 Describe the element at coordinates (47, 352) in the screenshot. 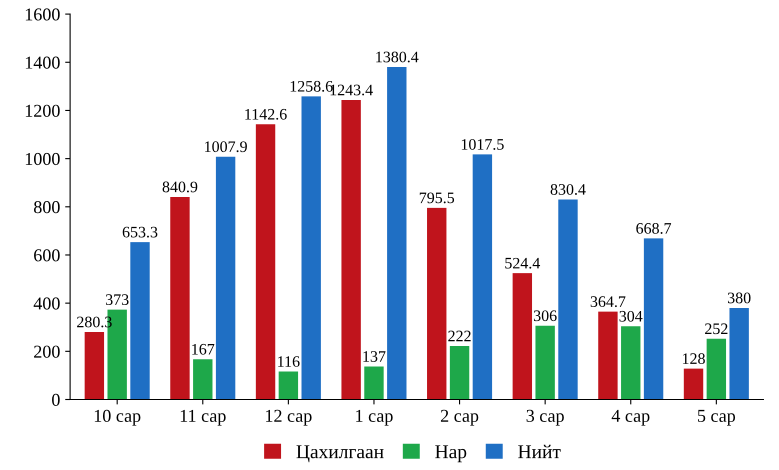

I see `y-tick-label: 200` at that location.